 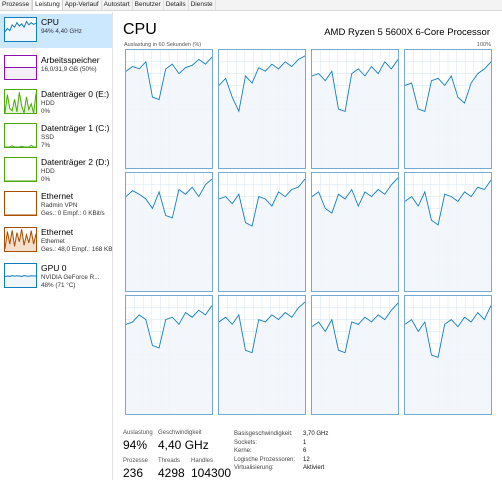 What do you see at coordinates (75, 162) in the screenshot?
I see `sidebar-item-title: Datenträger 2 (D:)` at bounding box center [75, 162].